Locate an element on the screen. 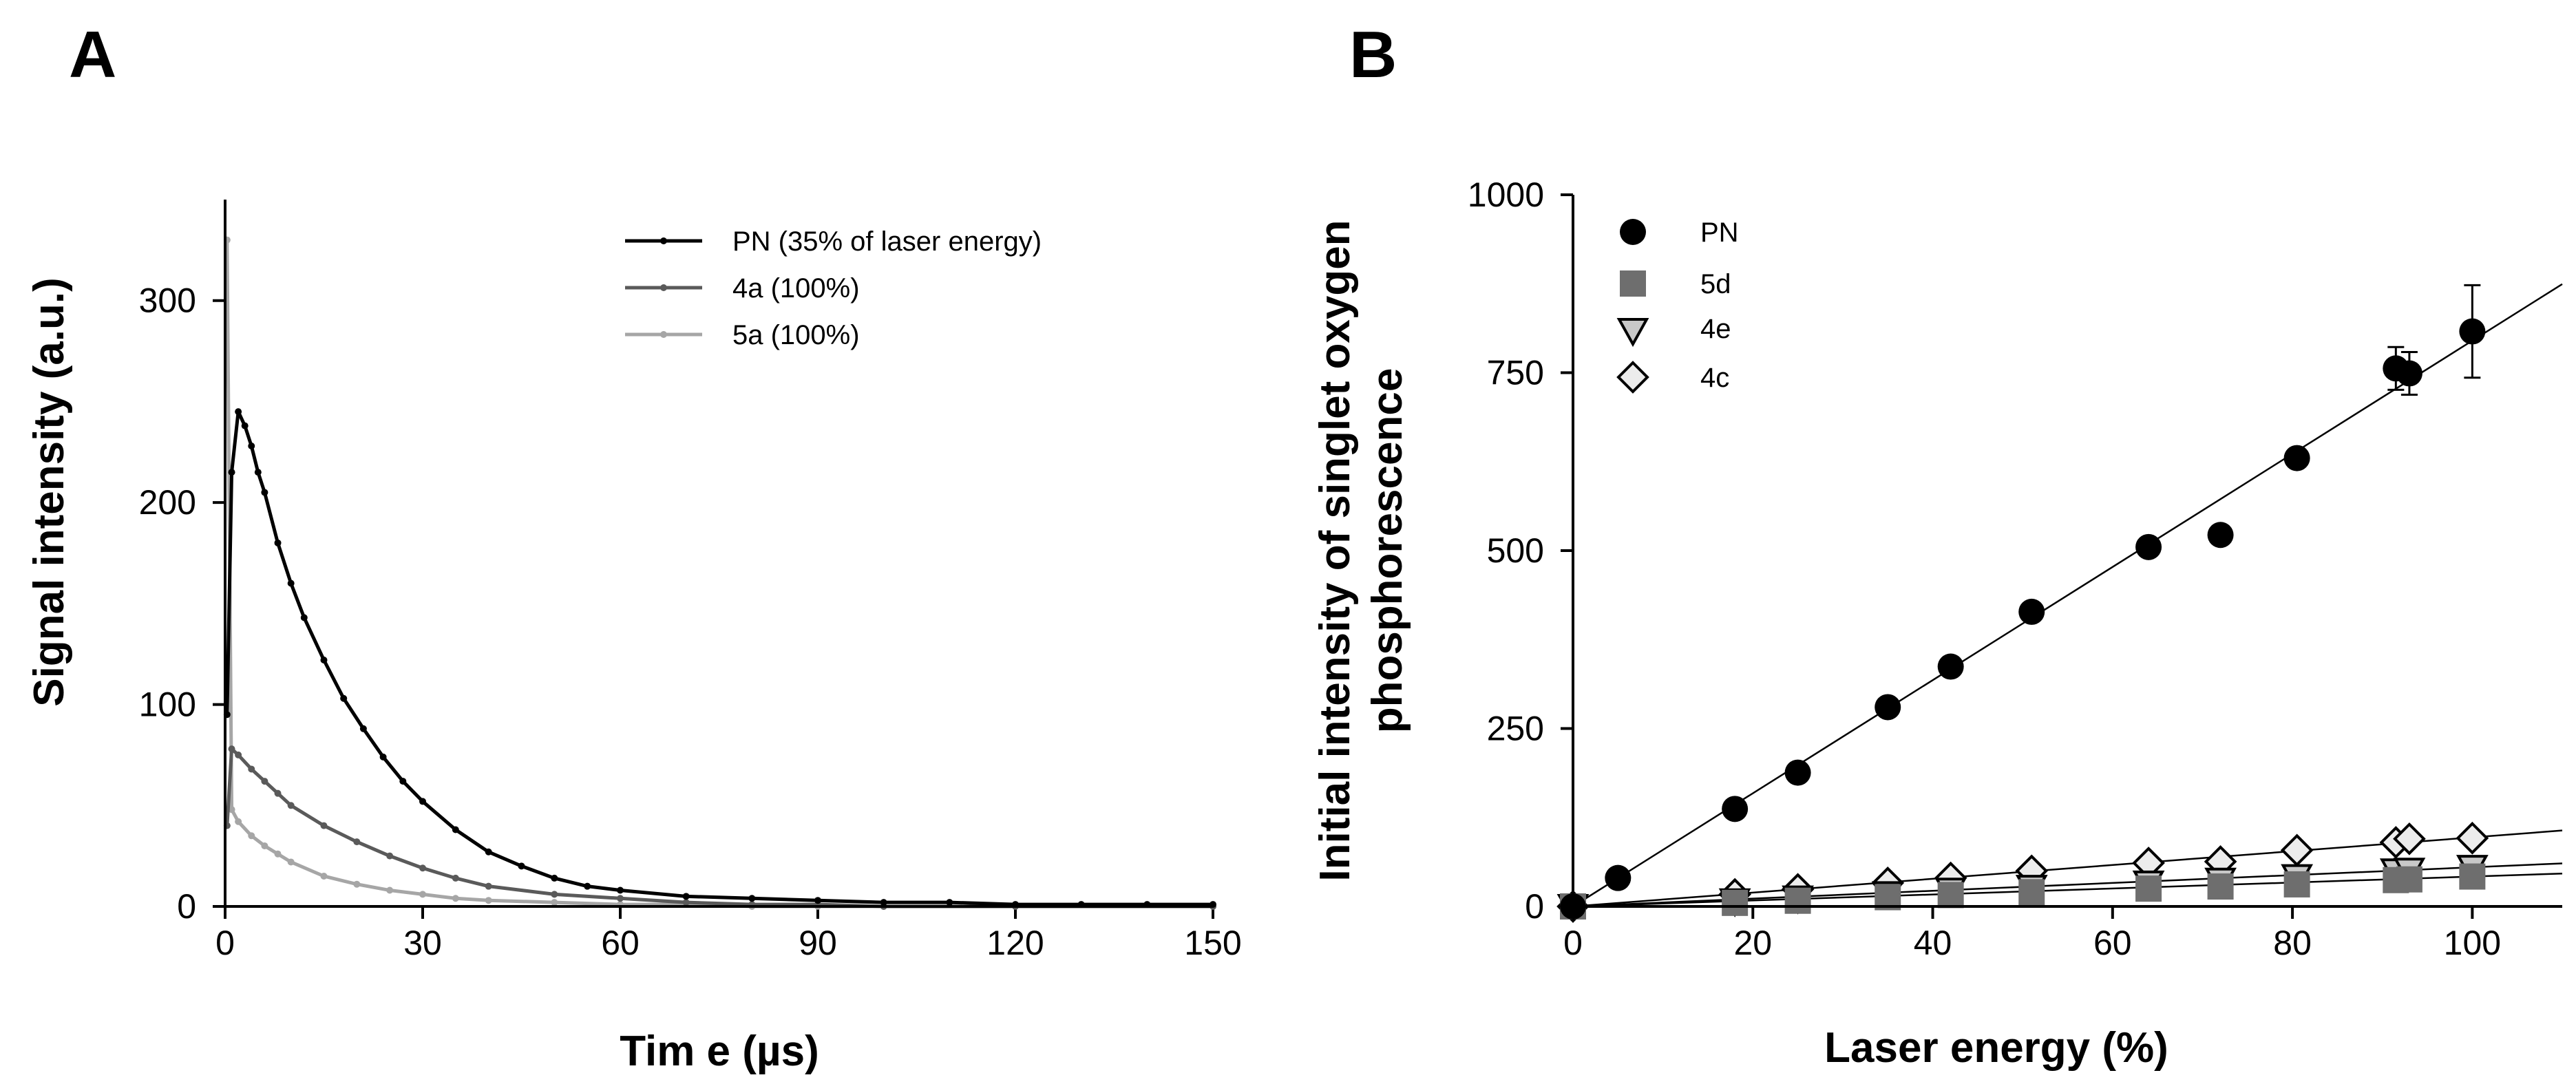 The image size is (2576, 1084). panel-a-label: A is located at coordinates (92, 55).